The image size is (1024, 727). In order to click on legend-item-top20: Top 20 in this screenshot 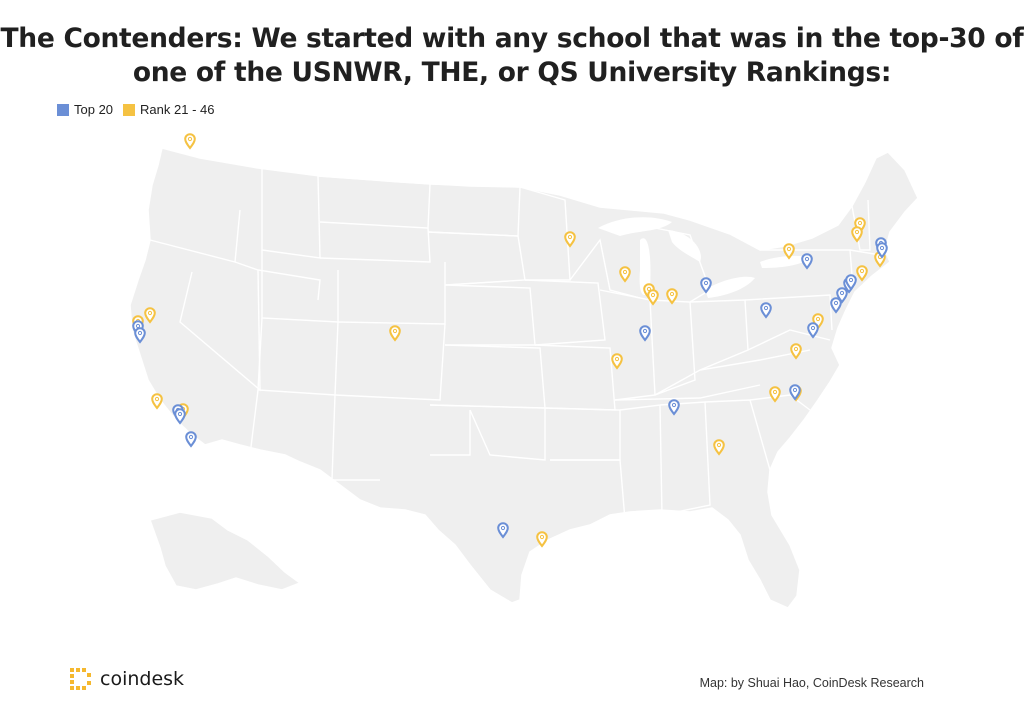, I will do `click(85, 109)`.